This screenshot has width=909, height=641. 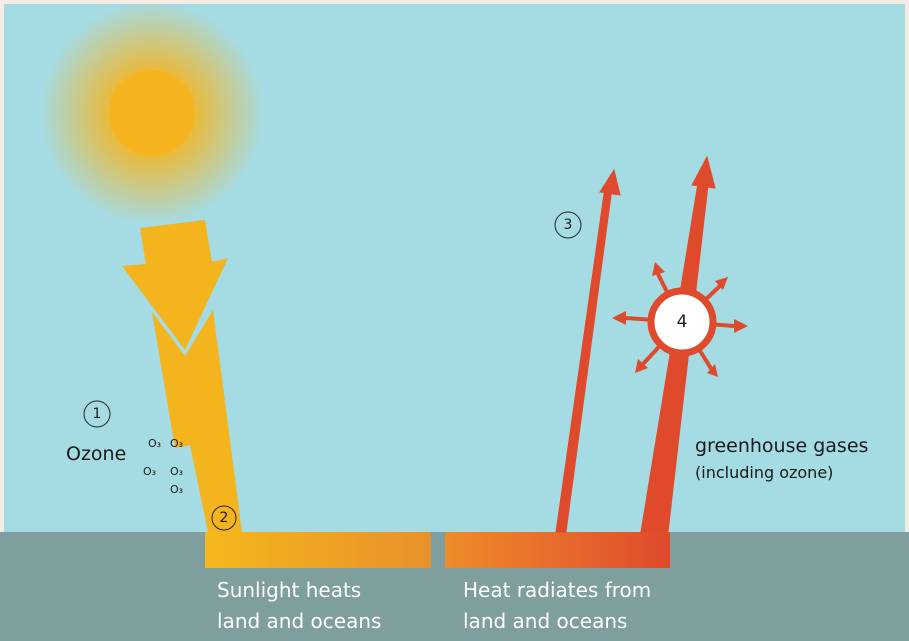 I want to click on caption: Heat radiates from, so click(x=557, y=590).